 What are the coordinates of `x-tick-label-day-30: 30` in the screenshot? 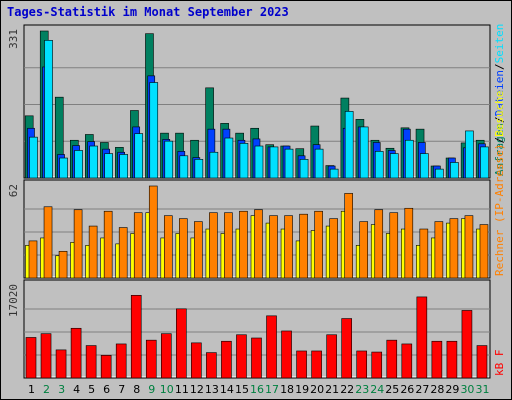 It's located at (467, 389).